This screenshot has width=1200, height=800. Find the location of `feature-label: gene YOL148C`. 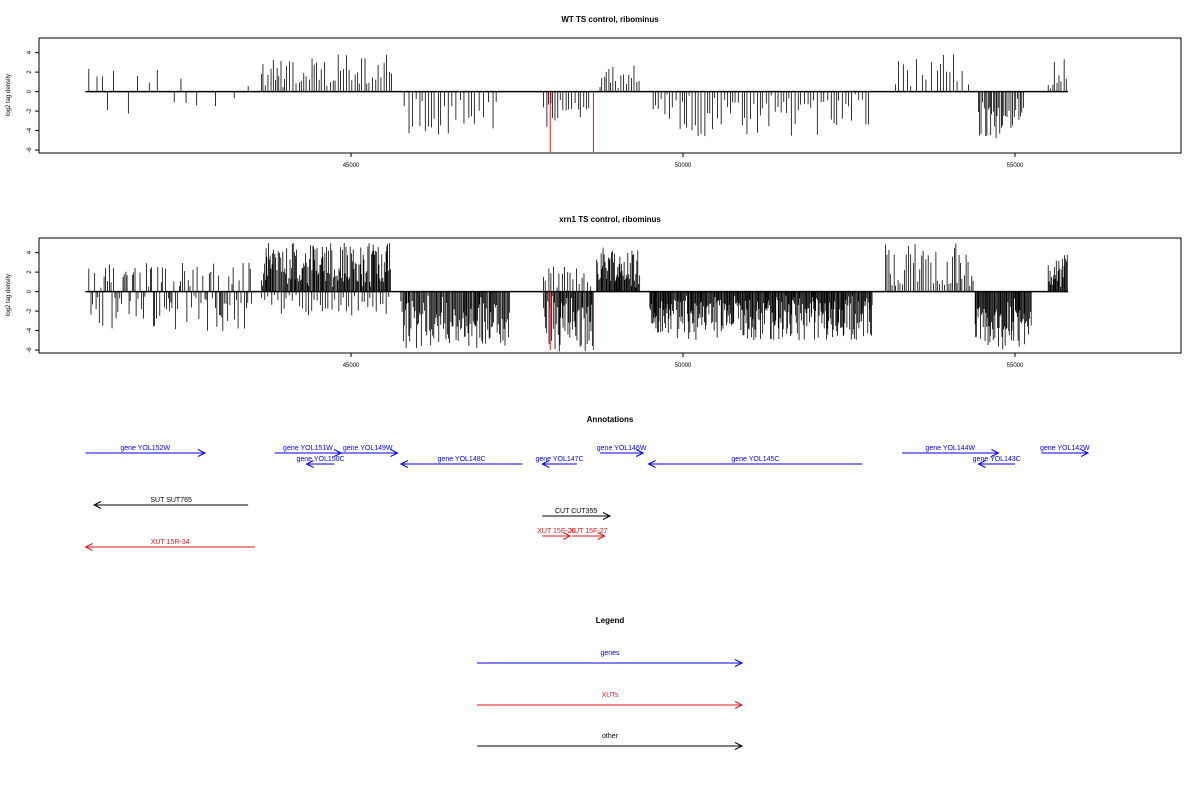

feature-label: gene YOL148C is located at coordinates (462, 459).